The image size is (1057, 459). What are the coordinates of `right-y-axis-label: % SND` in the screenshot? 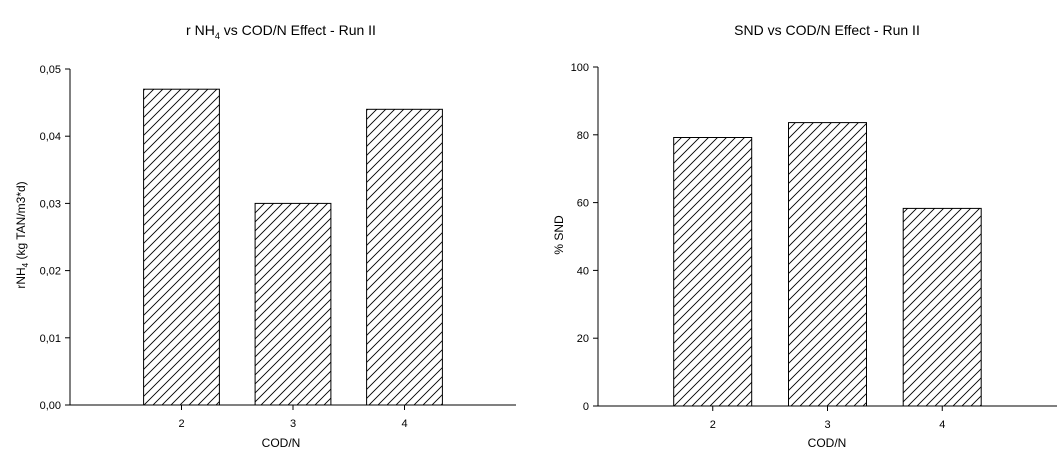 It's located at (559, 235).